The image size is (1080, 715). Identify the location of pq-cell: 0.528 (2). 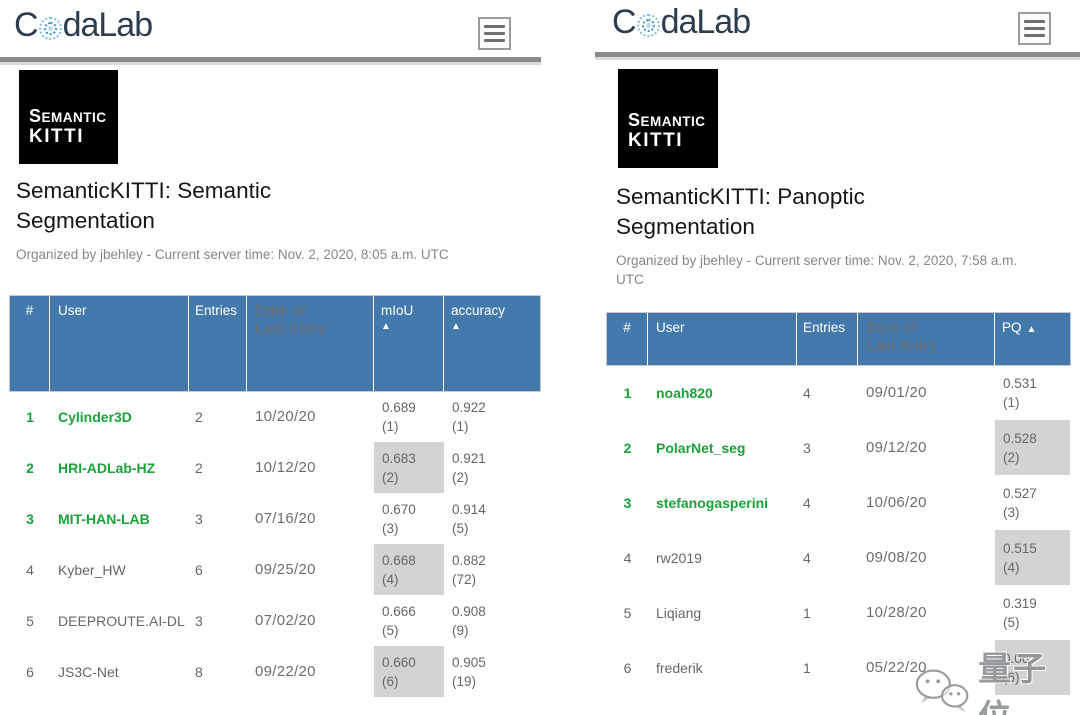
(1032, 447).